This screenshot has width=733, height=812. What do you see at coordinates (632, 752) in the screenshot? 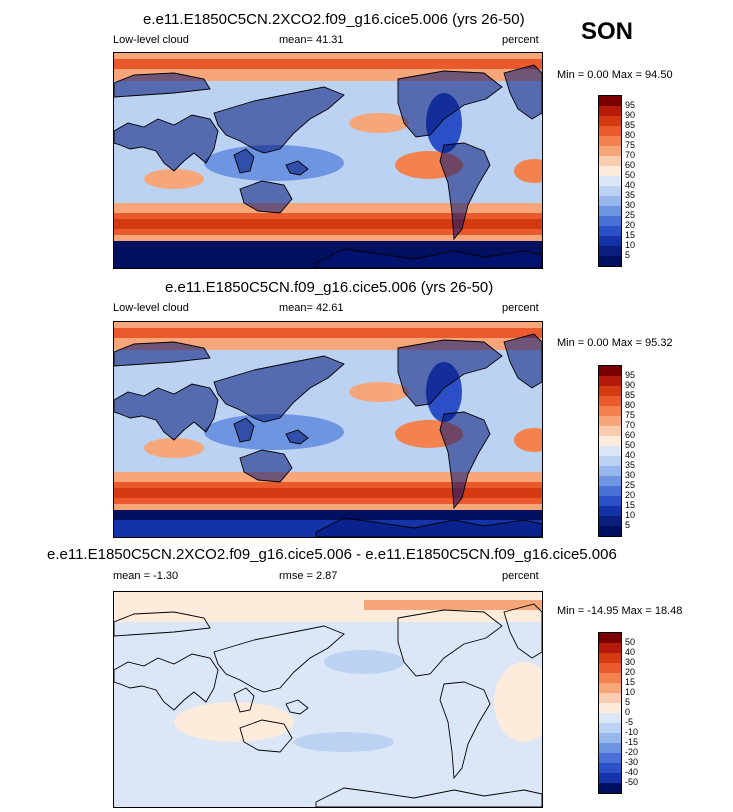
I see `colorbar-label: -20` at bounding box center [632, 752].